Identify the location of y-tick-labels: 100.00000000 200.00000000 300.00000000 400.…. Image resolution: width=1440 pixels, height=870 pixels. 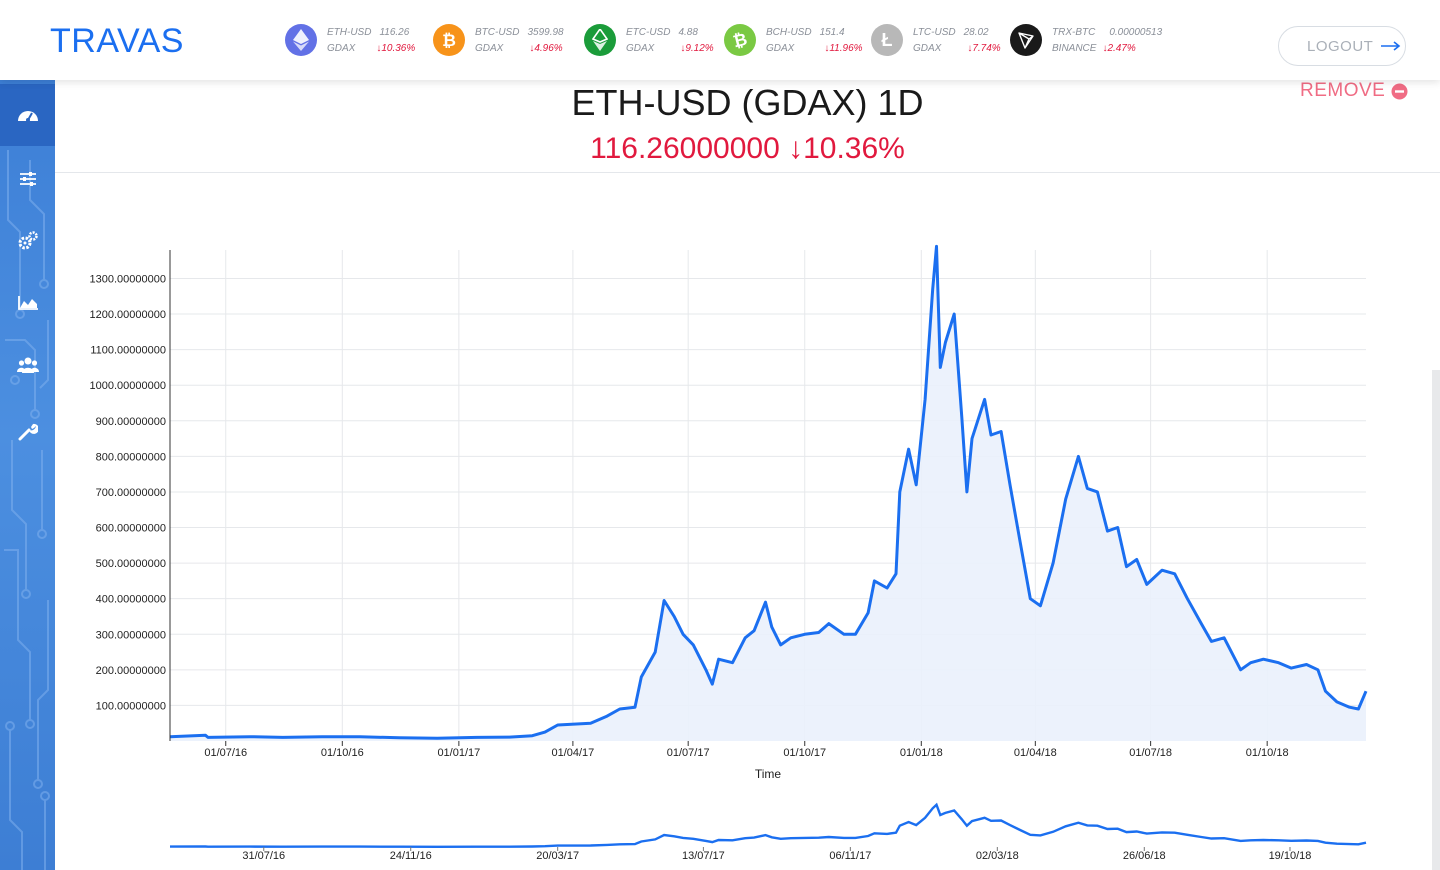
(128, 492).